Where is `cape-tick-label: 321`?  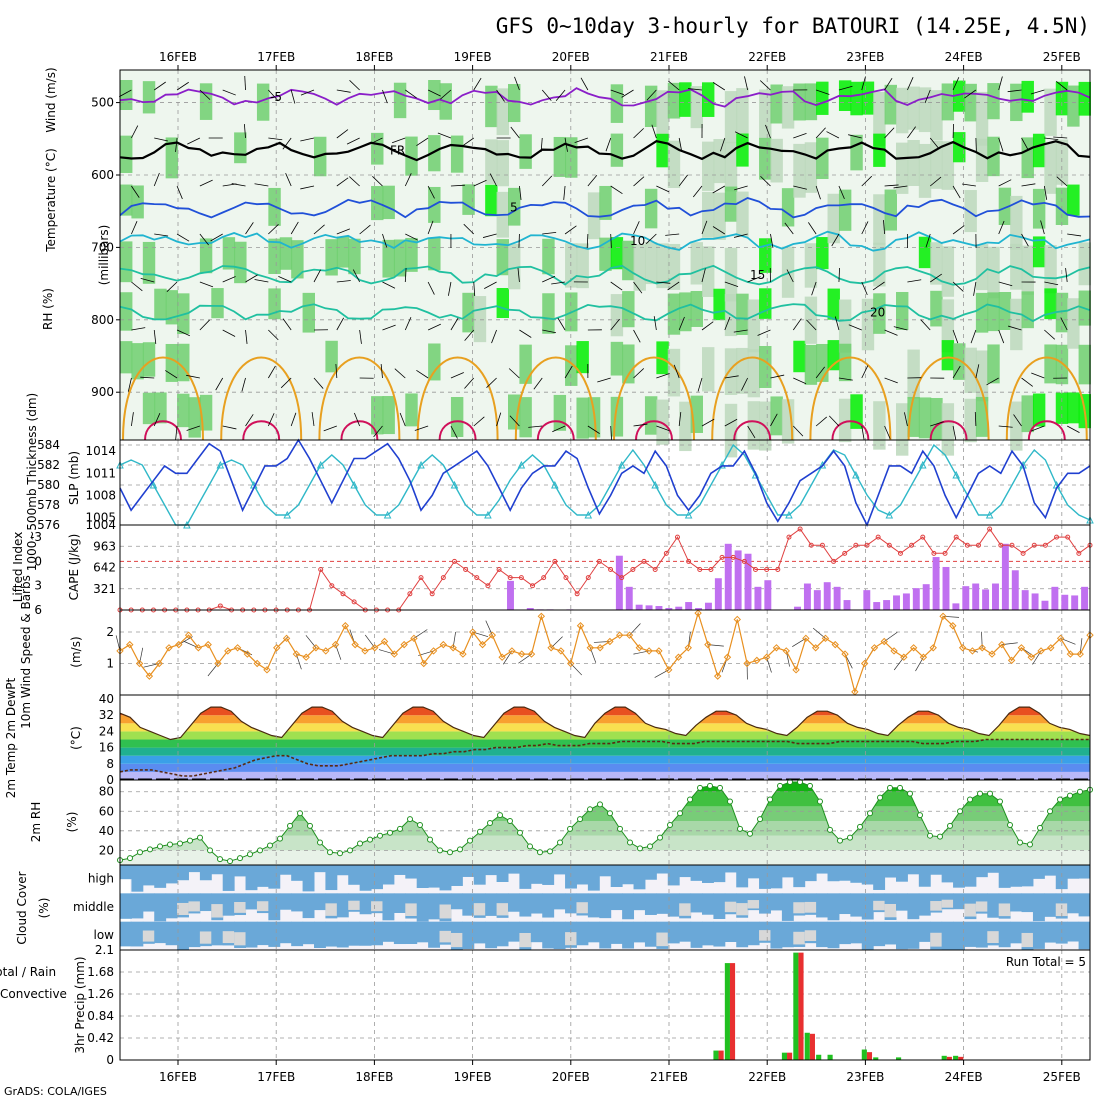
cape-tick-label: 321 is located at coordinates (104, 589).